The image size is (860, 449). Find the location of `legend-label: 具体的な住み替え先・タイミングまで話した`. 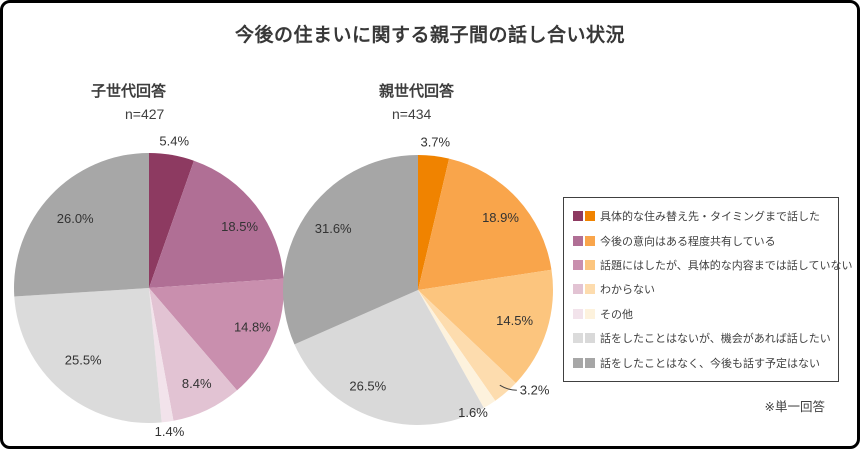

legend-label: 具体的な住み替え先・タイミングまで話した is located at coordinates (710, 217).